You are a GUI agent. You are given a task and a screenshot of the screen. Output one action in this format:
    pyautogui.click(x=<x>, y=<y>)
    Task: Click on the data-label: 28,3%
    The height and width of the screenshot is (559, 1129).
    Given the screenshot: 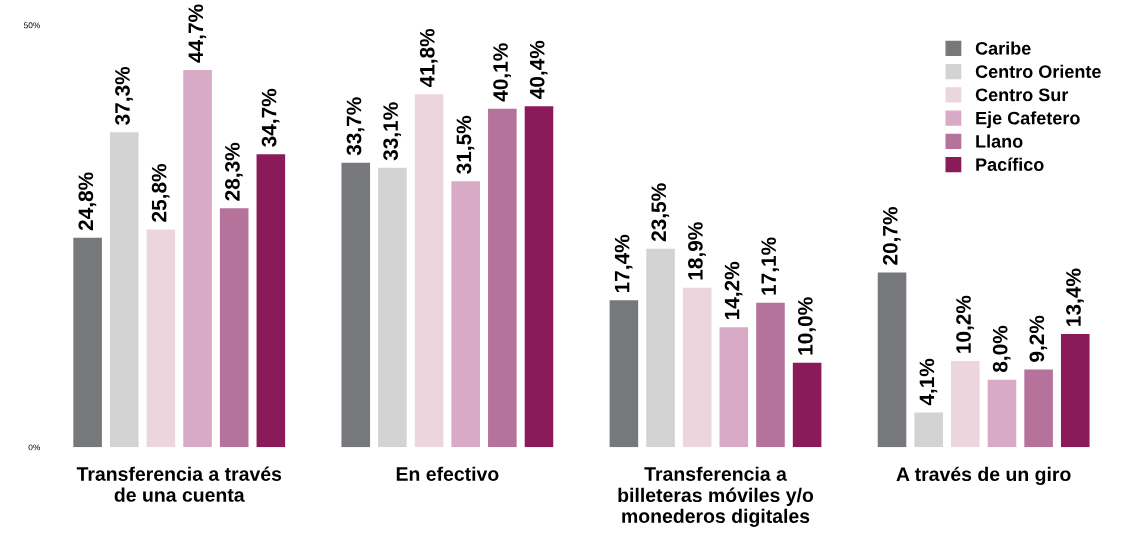 What is the action you would take?
    pyautogui.click(x=234, y=171)
    